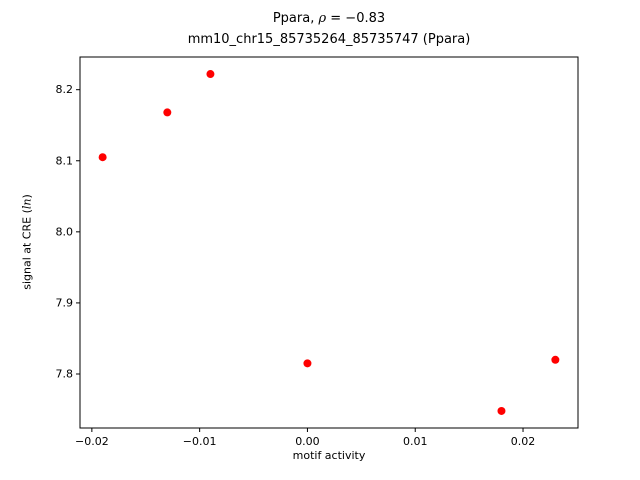 The image size is (640, 480). Describe the element at coordinates (65, 160) in the screenshot. I see `y-tick-label: 8.1` at that location.